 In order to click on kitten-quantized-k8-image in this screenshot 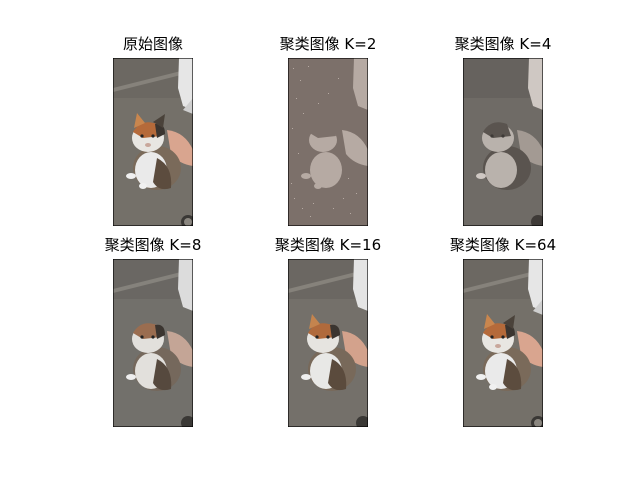, I will do `click(153, 343)`.